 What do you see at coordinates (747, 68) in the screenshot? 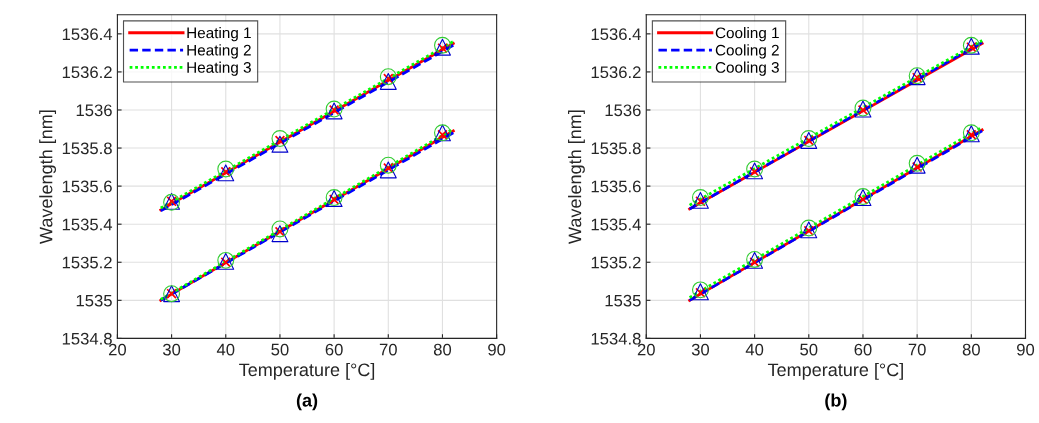
I see `legend-label: Cooling 3` at bounding box center [747, 68].